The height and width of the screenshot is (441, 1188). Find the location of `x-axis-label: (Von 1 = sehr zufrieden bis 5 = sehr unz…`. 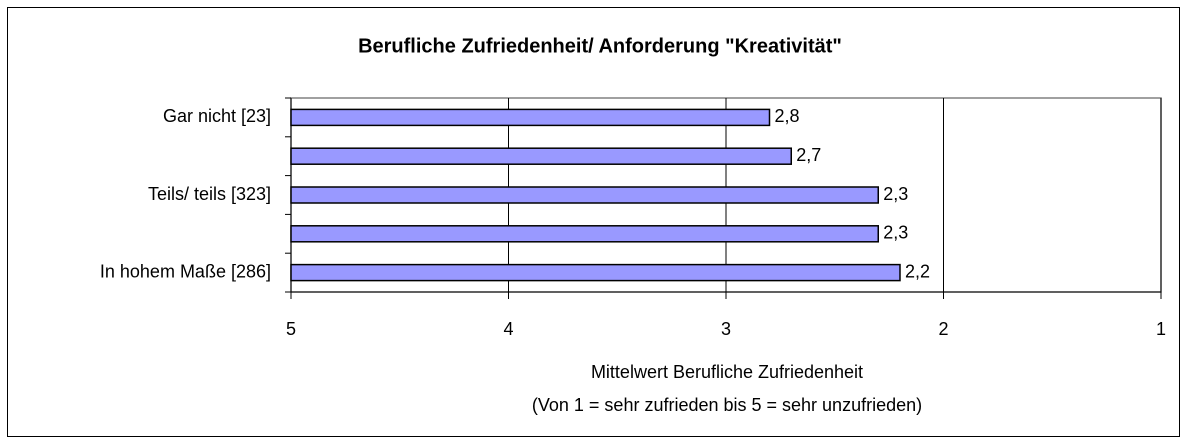

x-axis-label: (Von 1 = sehr zufrieden bis 5 = sehr unz… is located at coordinates (727, 405).